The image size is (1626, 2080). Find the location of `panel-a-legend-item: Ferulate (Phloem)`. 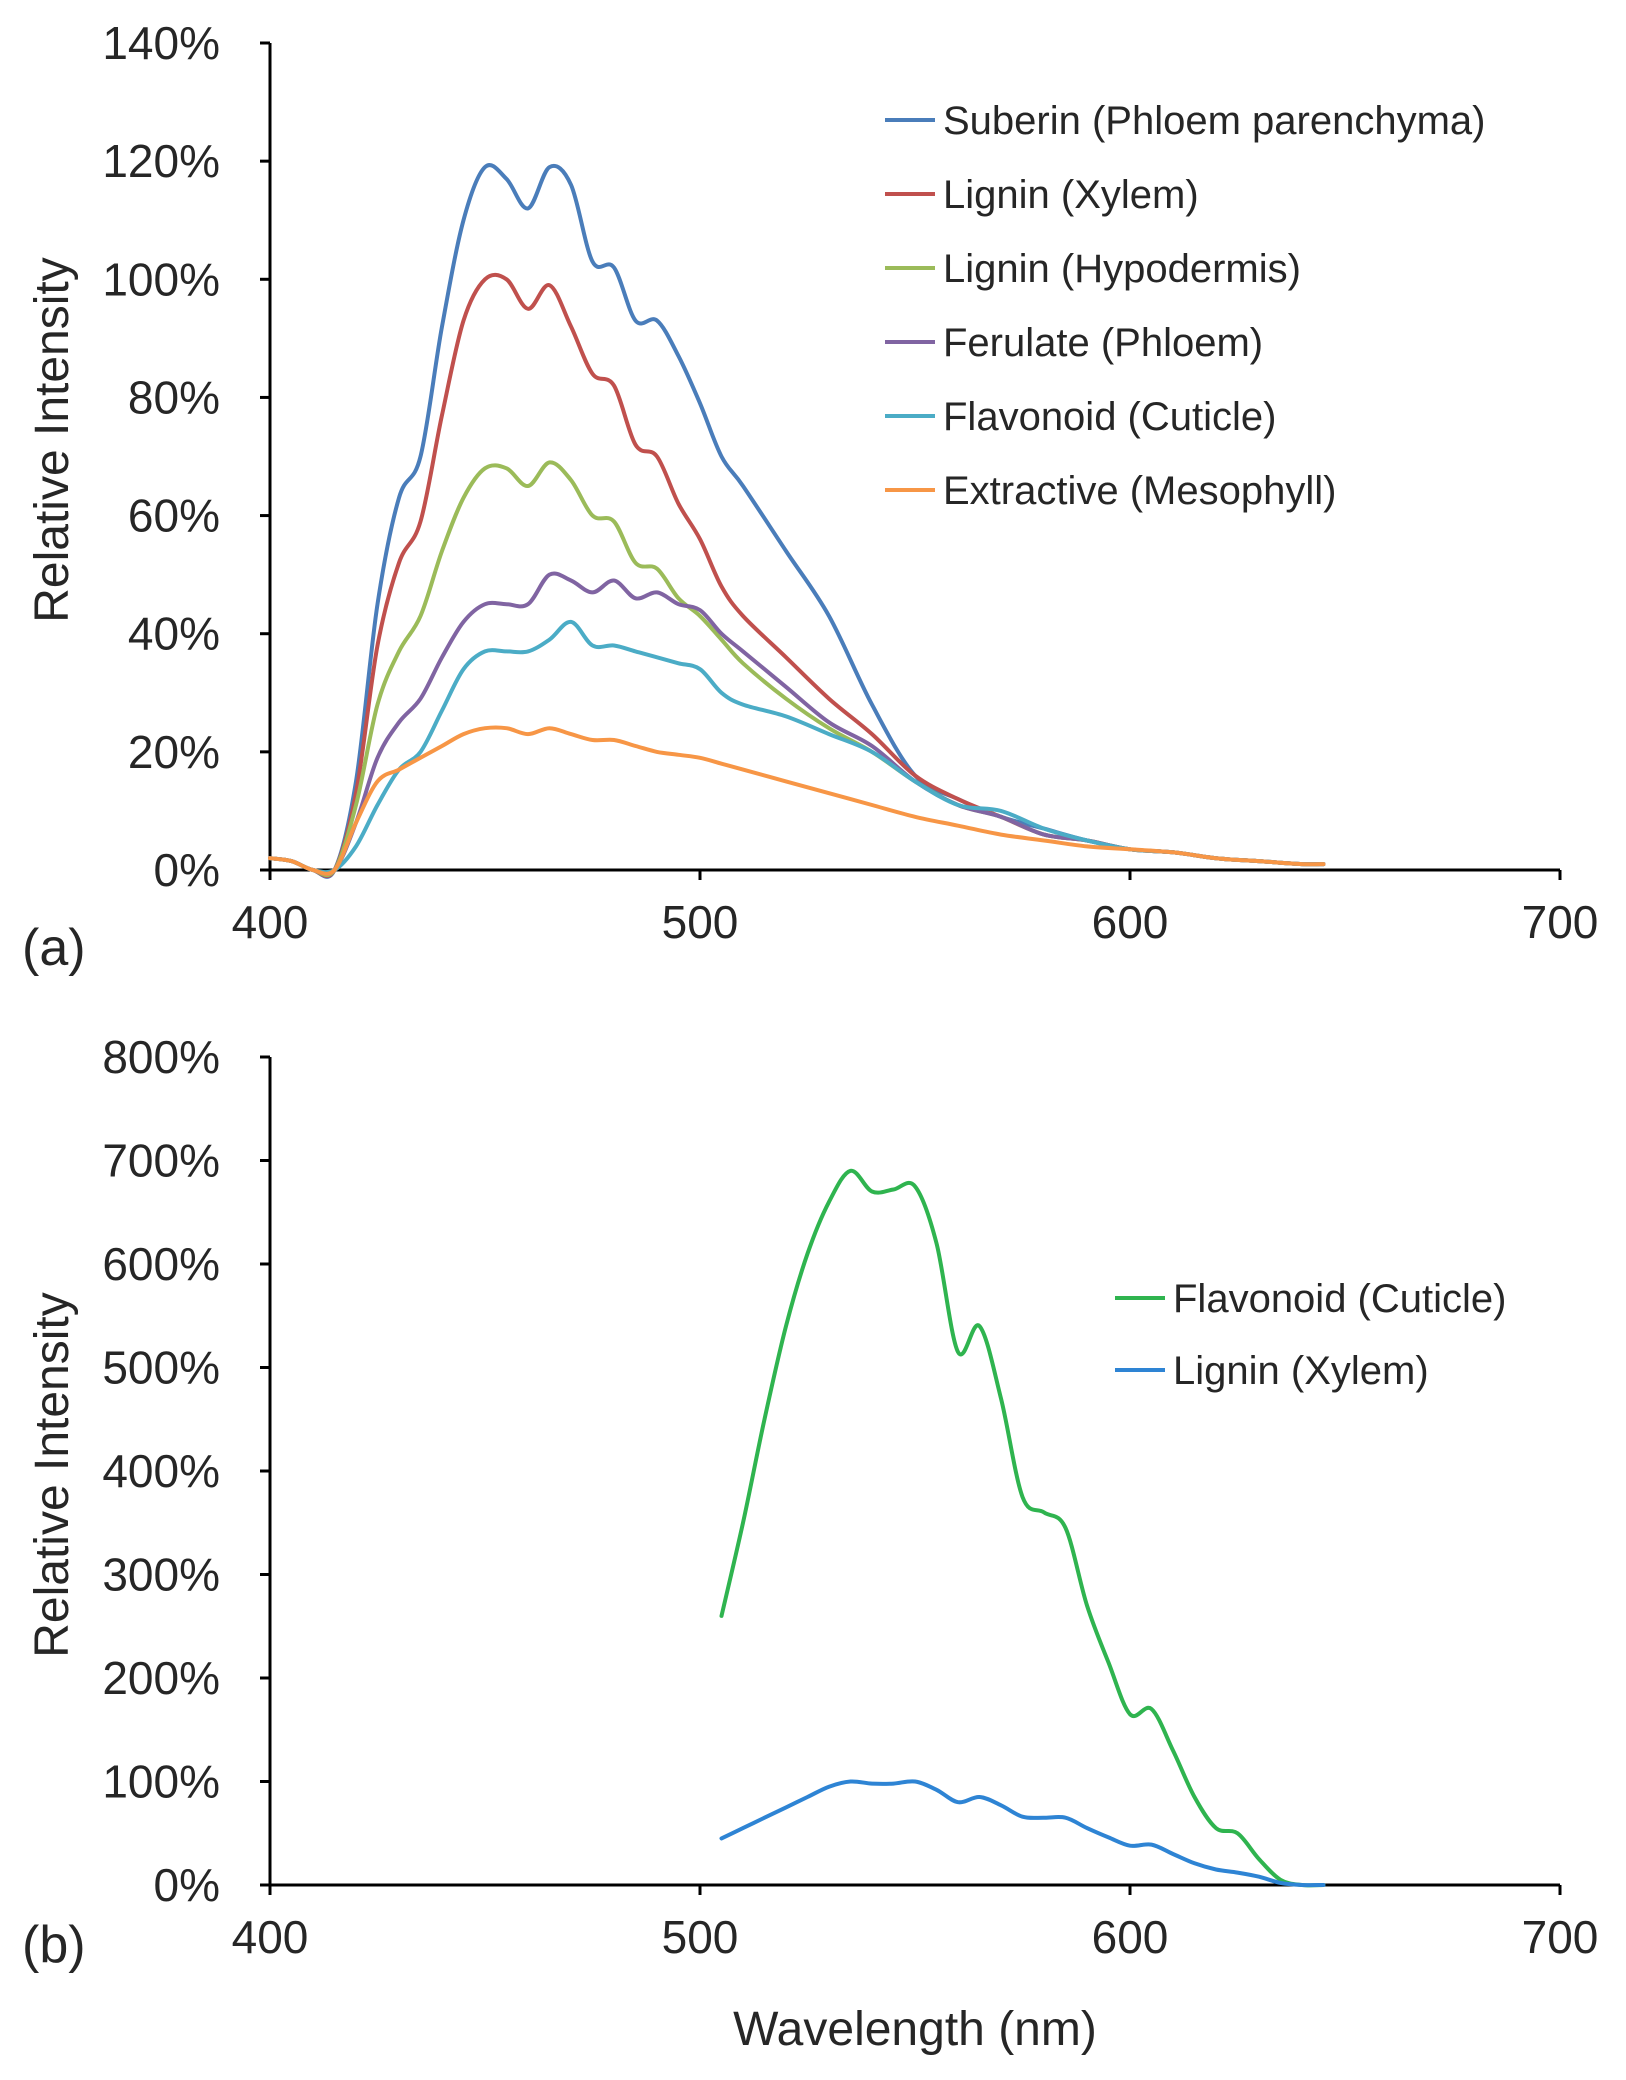

panel-a-legend-item: Ferulate (Phloem) is located at coordinates (1074, 343).